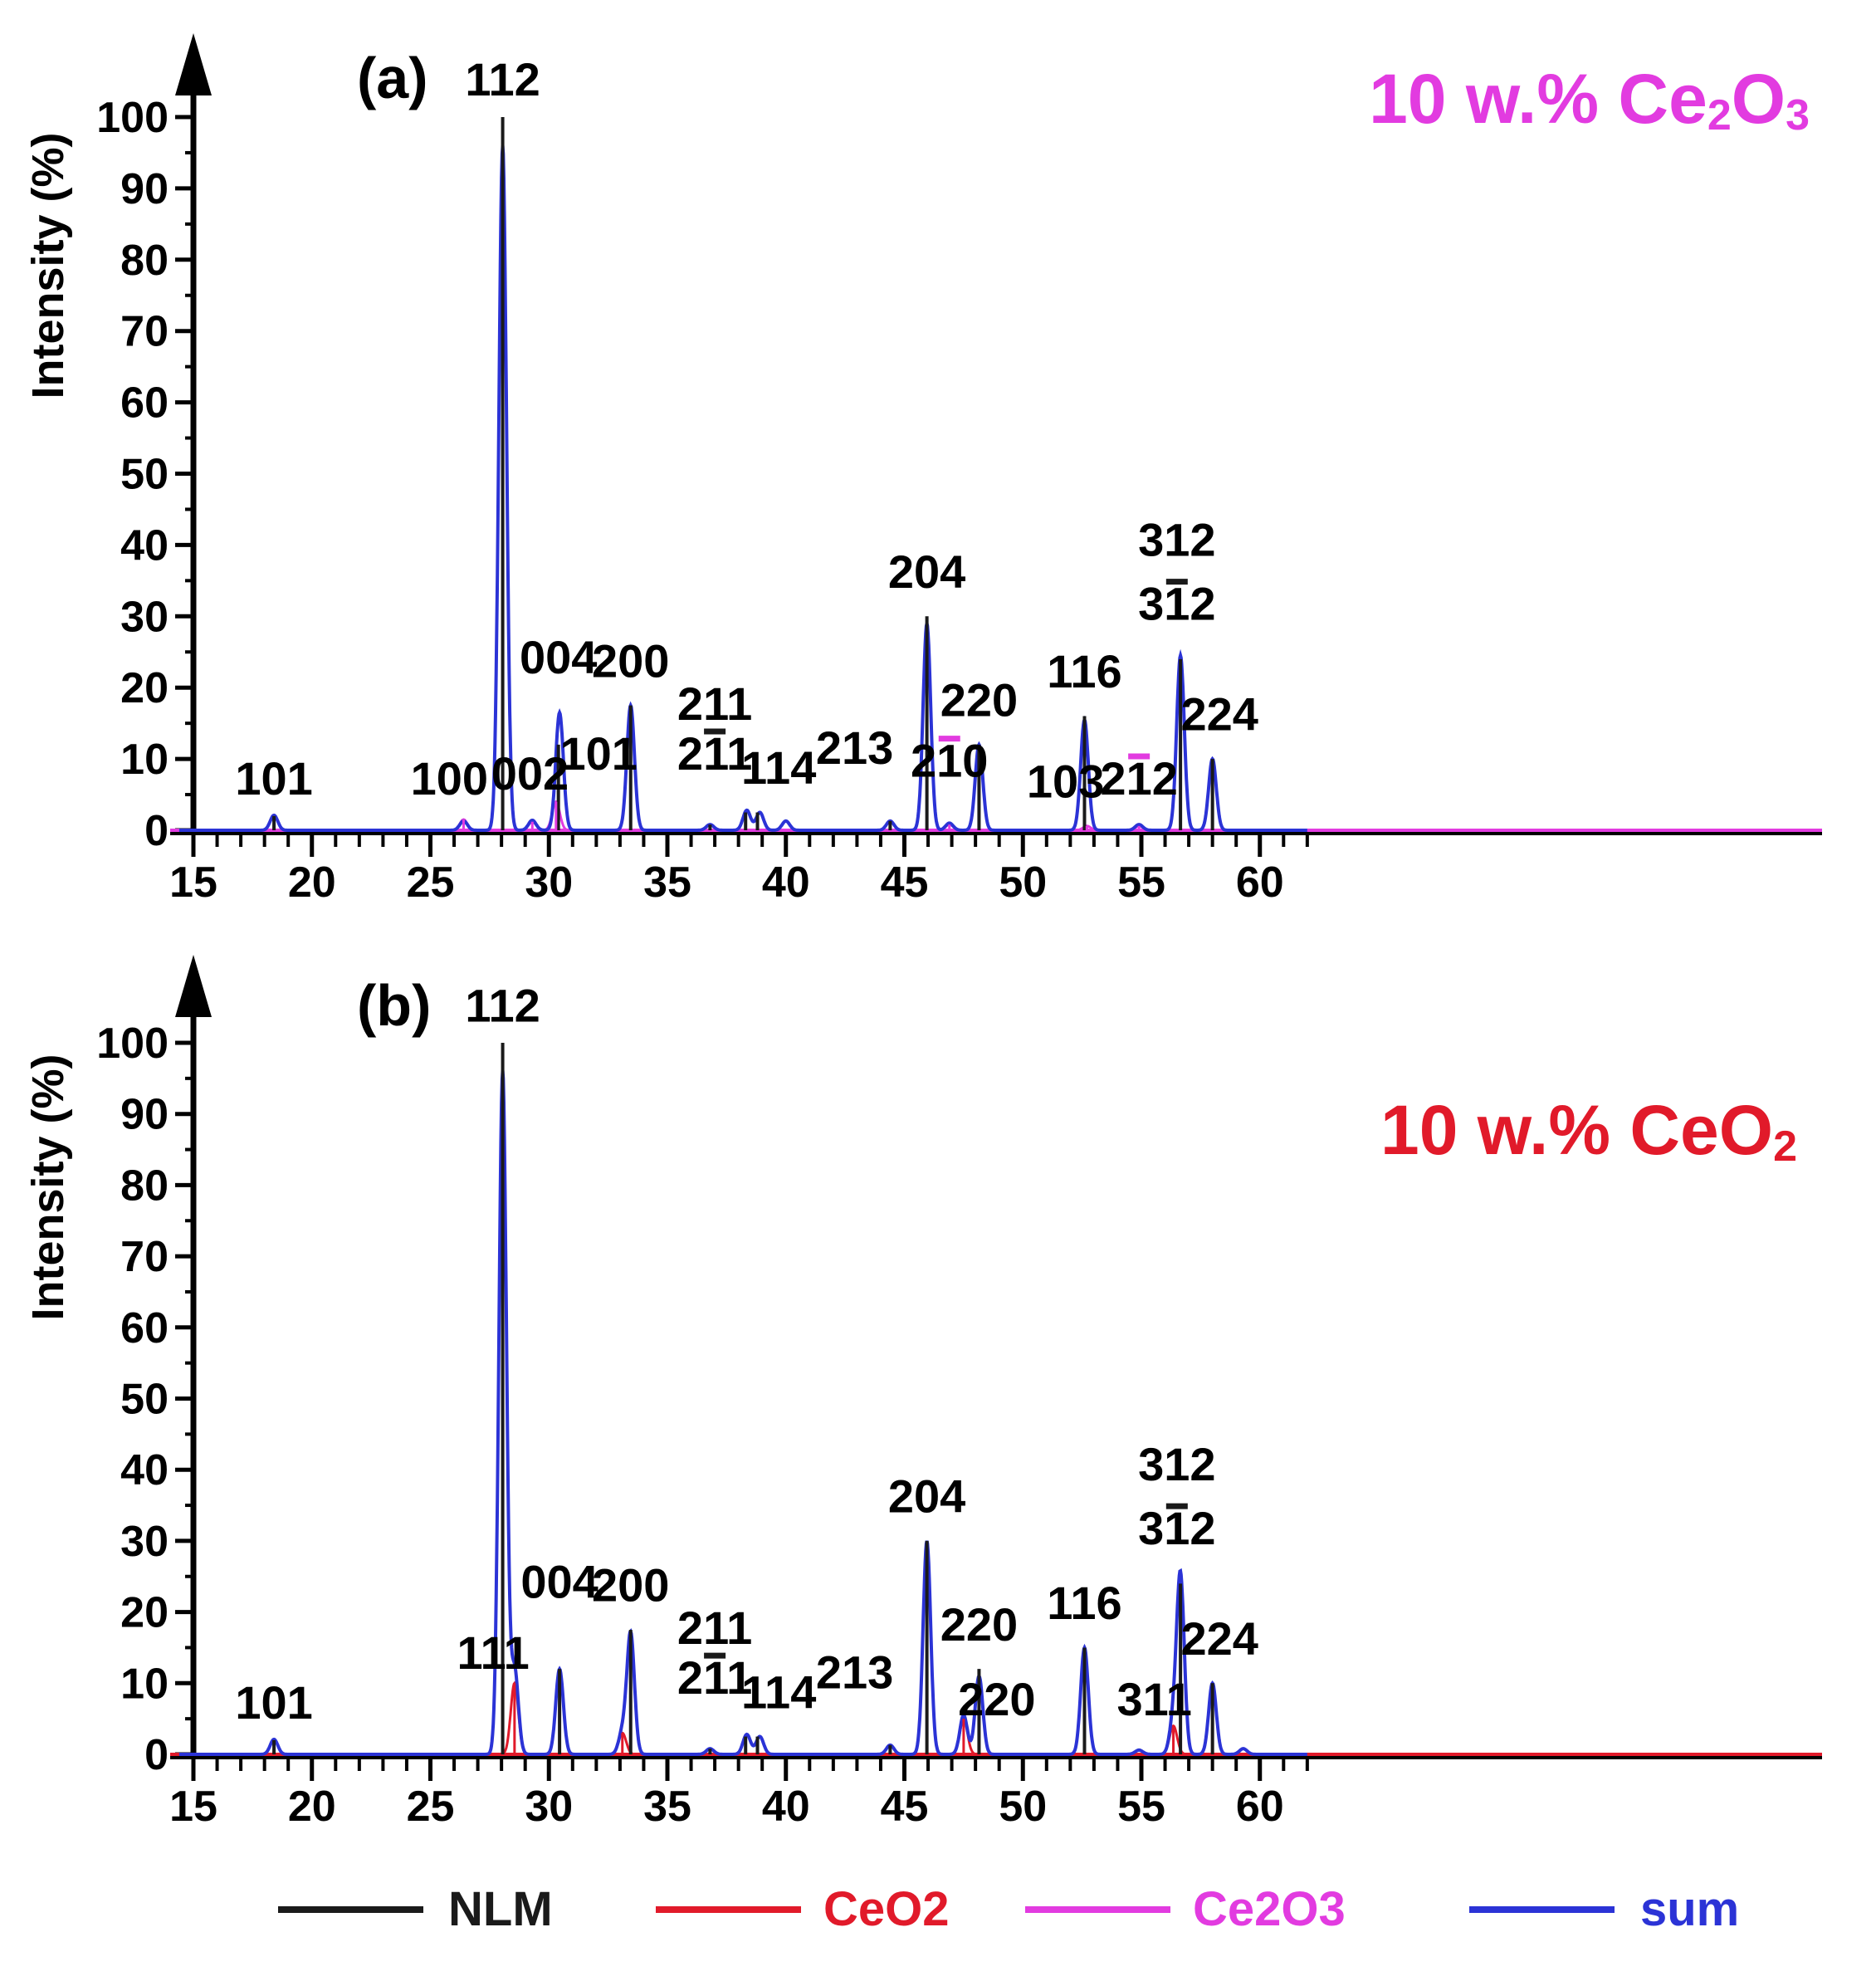 Image resolution: width=1876 pixels, height=1981 pixels. I want to click on phase-peak-label: 220, so click(996, 1699).